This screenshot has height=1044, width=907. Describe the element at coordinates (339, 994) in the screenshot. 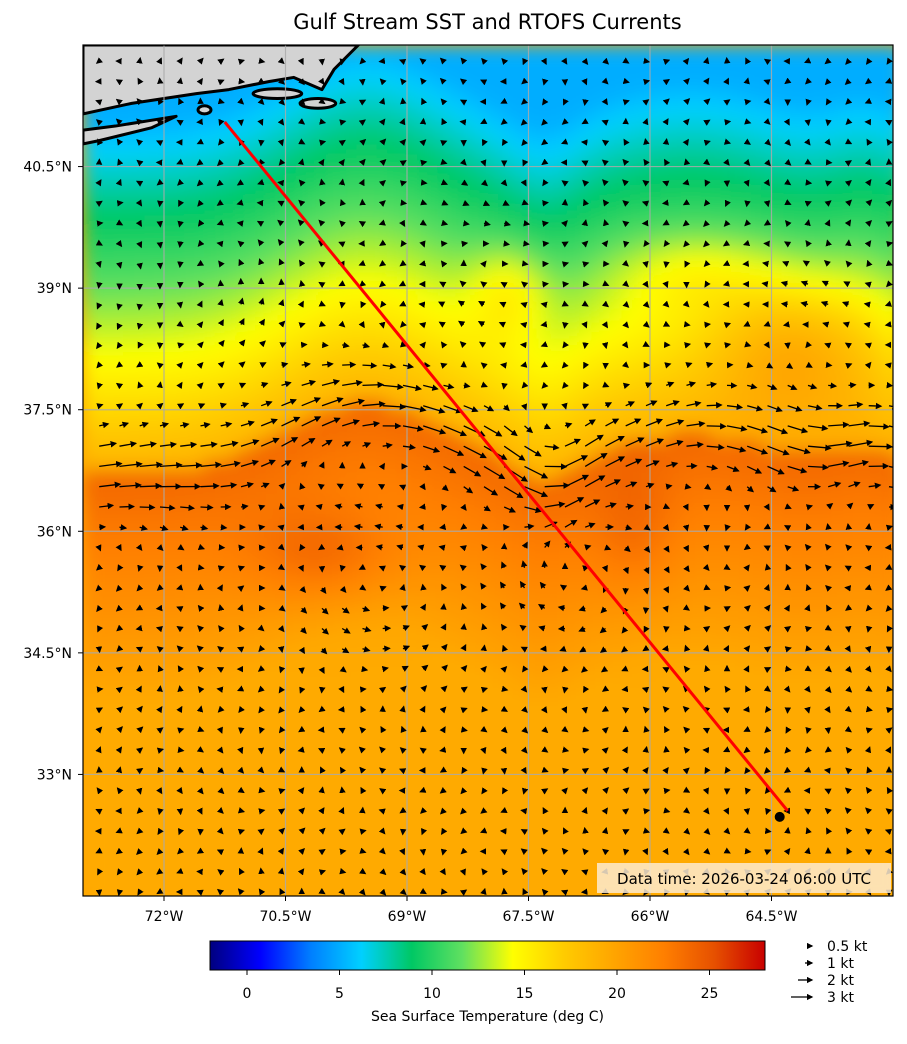

I see `colorbar-tick-label: 5` at that location.